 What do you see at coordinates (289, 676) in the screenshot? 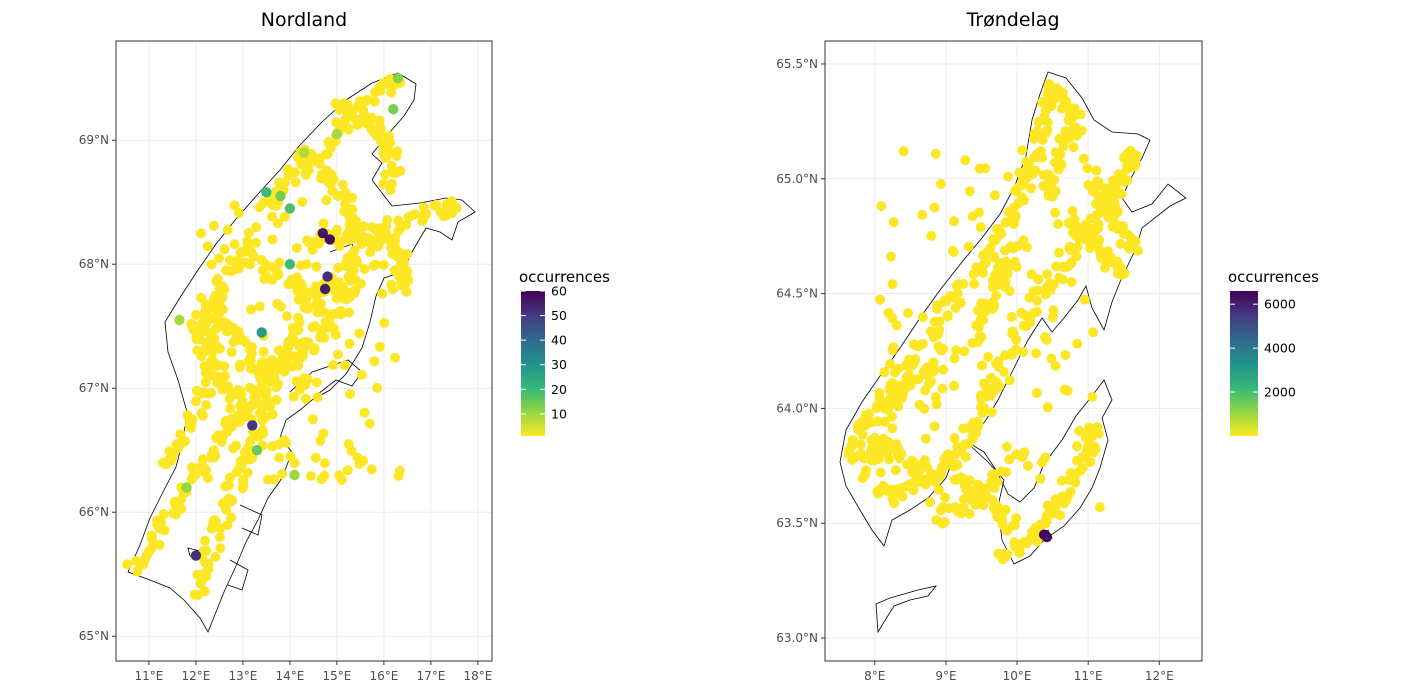
I see `x-tick-label: 14°E` at bounding box center [289, 676].